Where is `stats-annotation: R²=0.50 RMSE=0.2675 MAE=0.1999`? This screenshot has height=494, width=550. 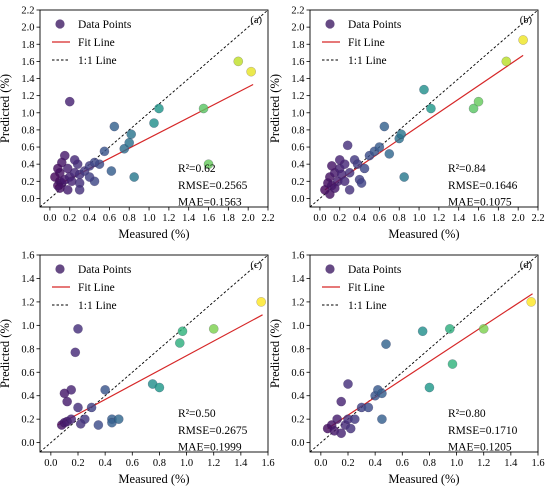
stats-annotation: R²=0.50 RMSE=0.2675 MAE=0.1999 is located at coordinates (213, 431).